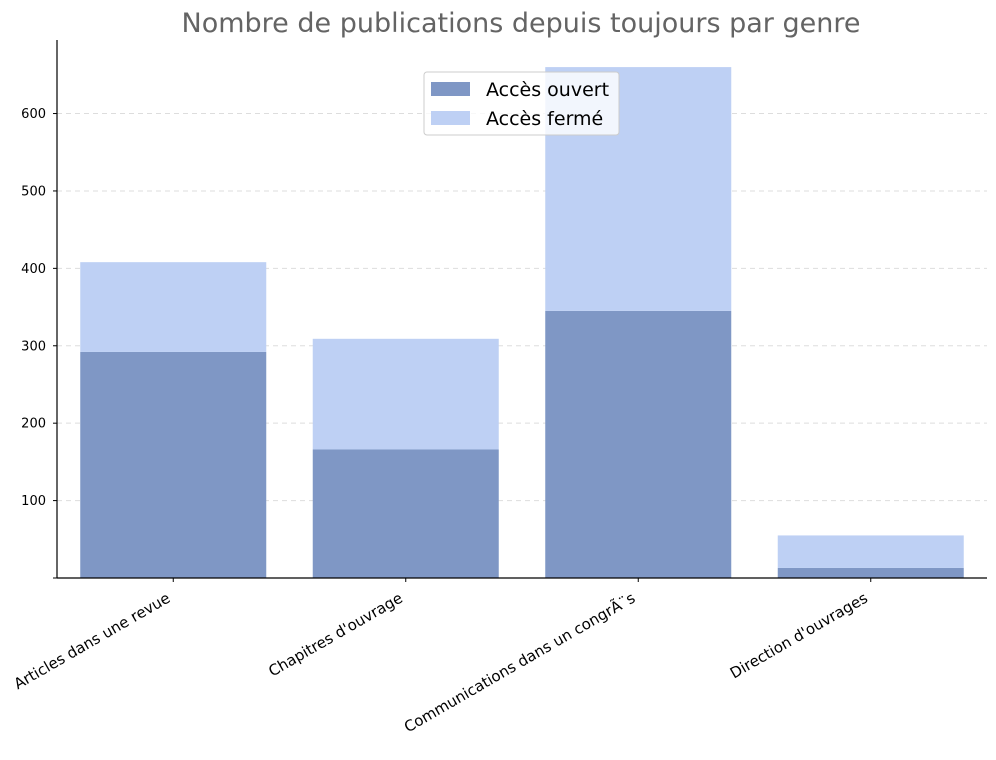 Image resolution: width=996 pixels, height=760 pixels. I want to click on legend: Accès ouvert Accès fermé, so click(521, 103).